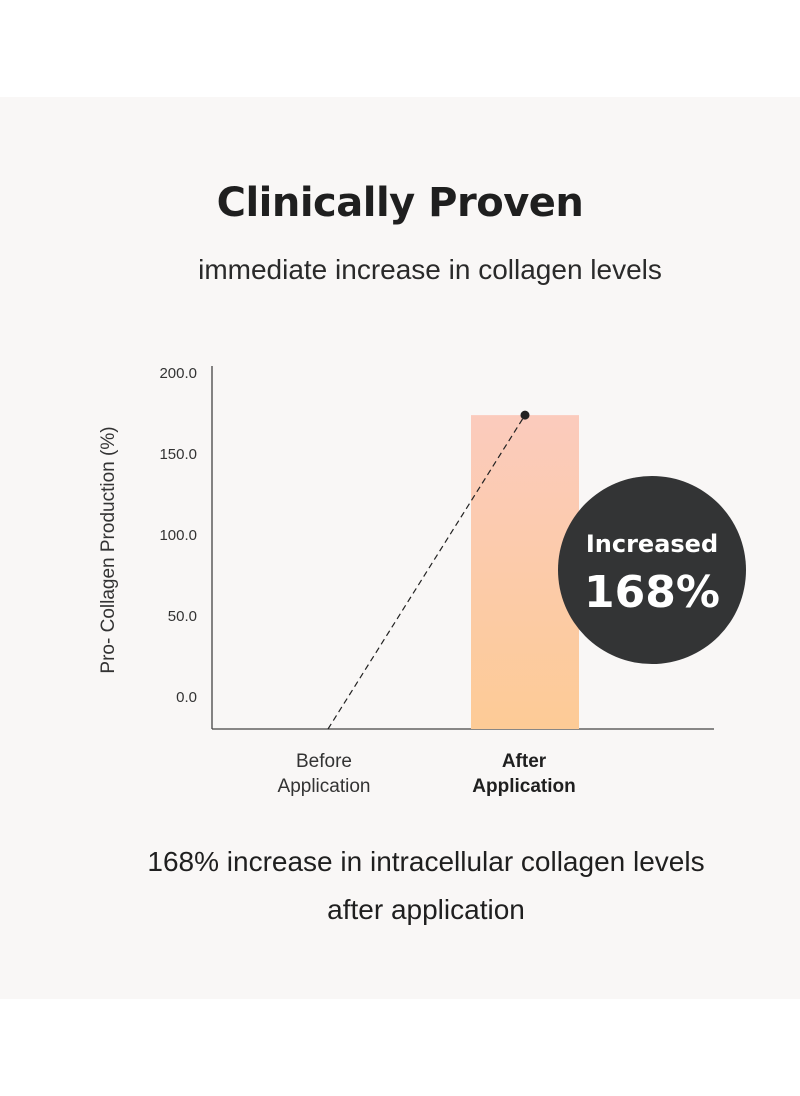 This screenshot has width=800, height=1096. I want to click on y-tick-label: 200.0, so click(178, 373).